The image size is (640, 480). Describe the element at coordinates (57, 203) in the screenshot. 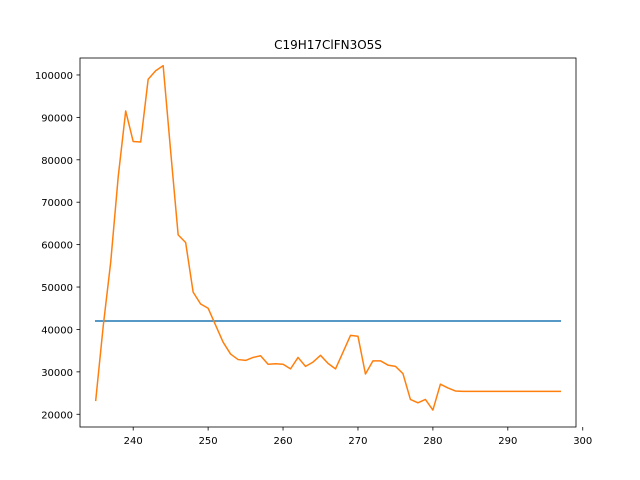

I see `y-tick-label: 70000` at that location.